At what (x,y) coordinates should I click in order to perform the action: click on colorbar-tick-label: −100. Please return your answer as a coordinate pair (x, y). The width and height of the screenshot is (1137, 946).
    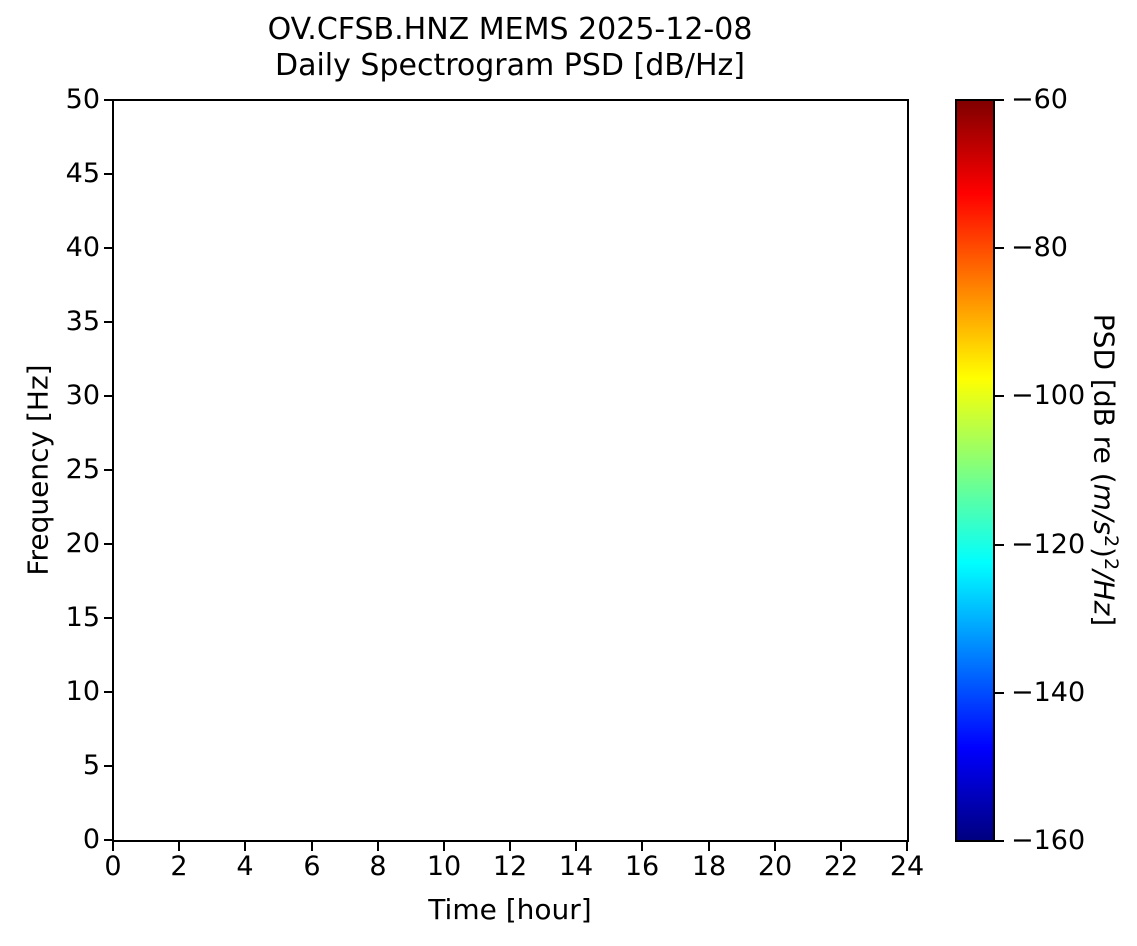
    Looking at the image, I should click on (1048, 395).